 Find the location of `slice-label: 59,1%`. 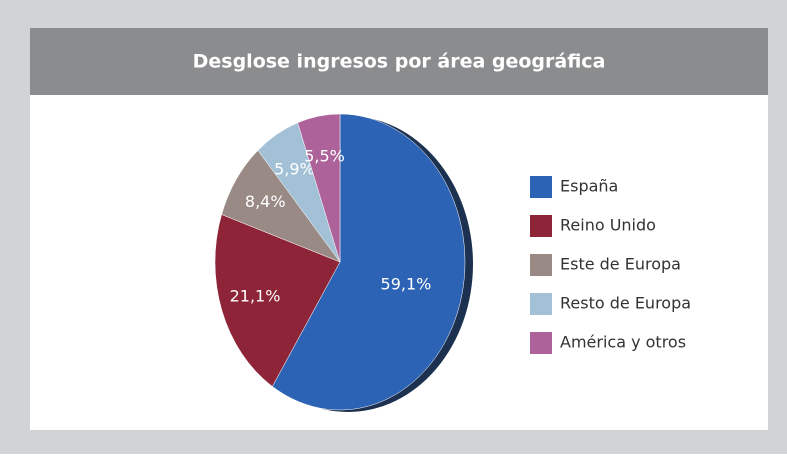

slice-label: 59,1% is located at coordinates (406, 283).